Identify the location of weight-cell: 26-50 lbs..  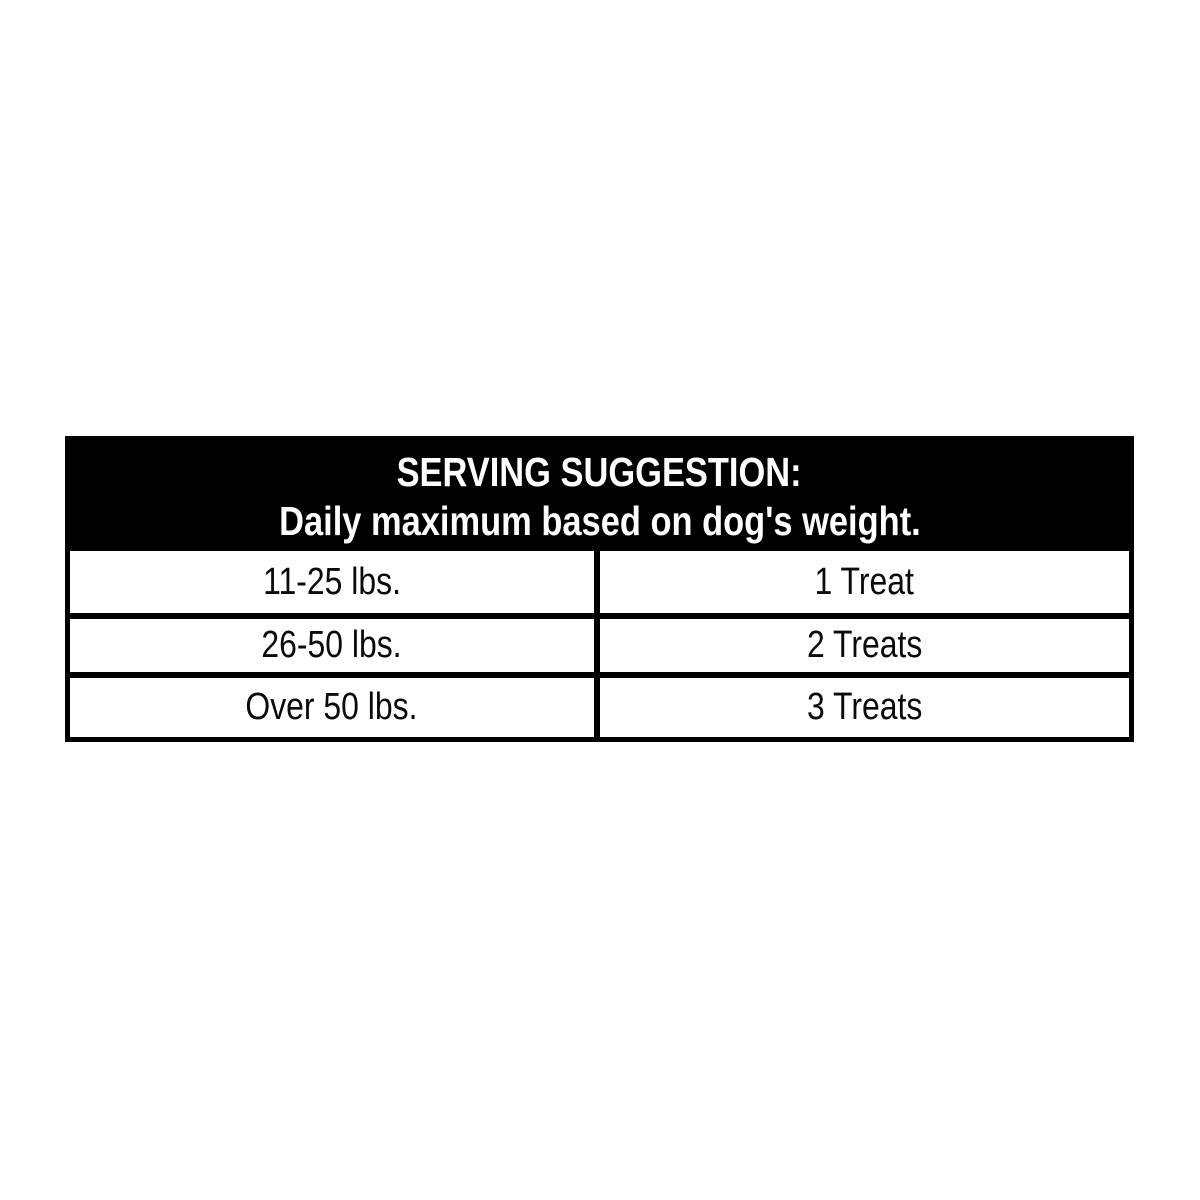
(335, 645).